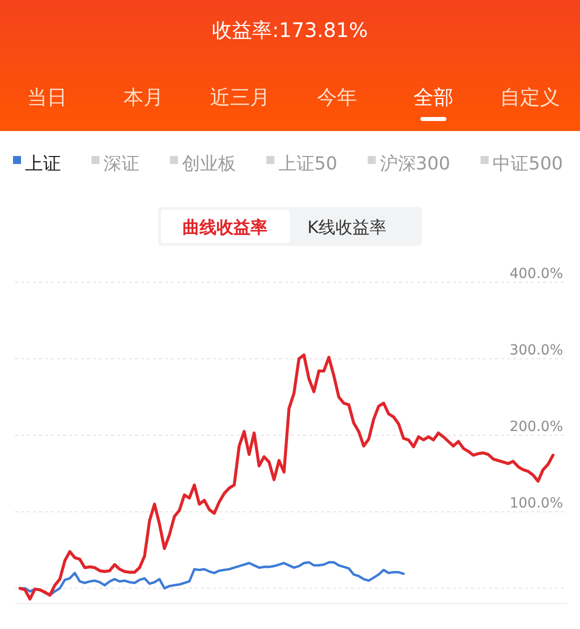 This screenshot has height=629, width=580. Describe the element at coordinates (536, 350) in the screenshot. I see `y-tick-label: 300.0%` at that location.